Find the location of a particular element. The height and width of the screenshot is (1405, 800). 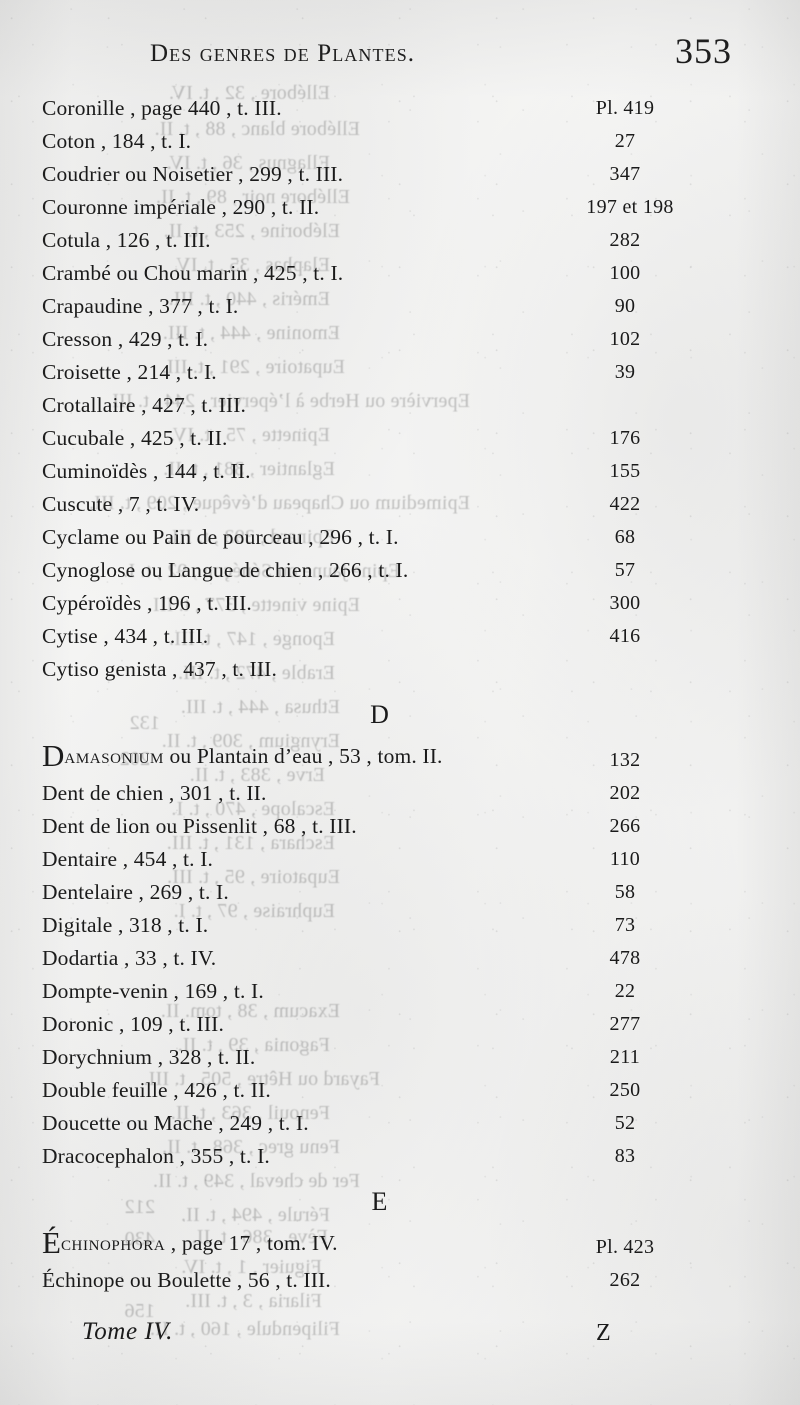

index-entry: Doucette ou Mache , 249 , t. I. 52 is located at coordinates (400, 1123).